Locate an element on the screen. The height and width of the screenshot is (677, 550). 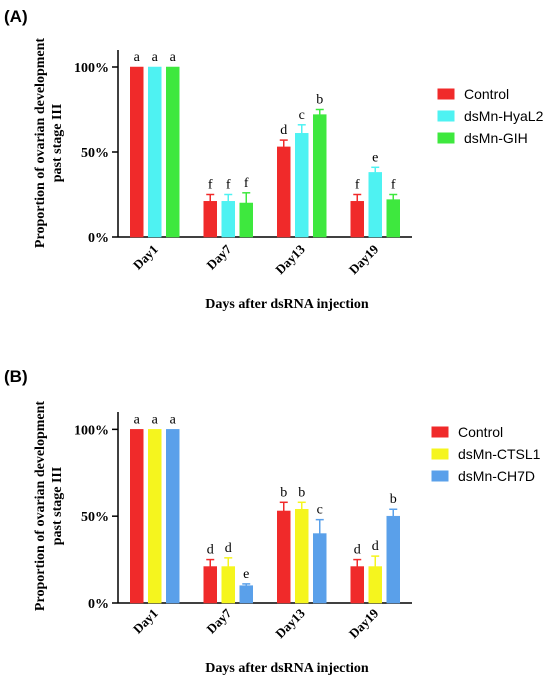
panel-label: (B) is located at coordinates (16, 376).